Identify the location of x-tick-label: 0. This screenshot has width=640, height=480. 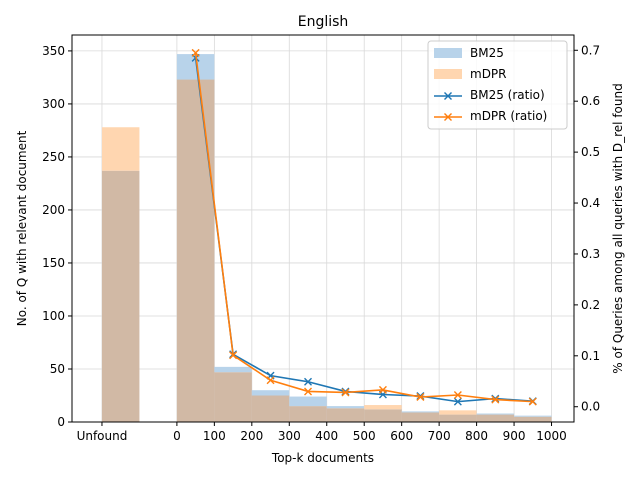
(177, 436).